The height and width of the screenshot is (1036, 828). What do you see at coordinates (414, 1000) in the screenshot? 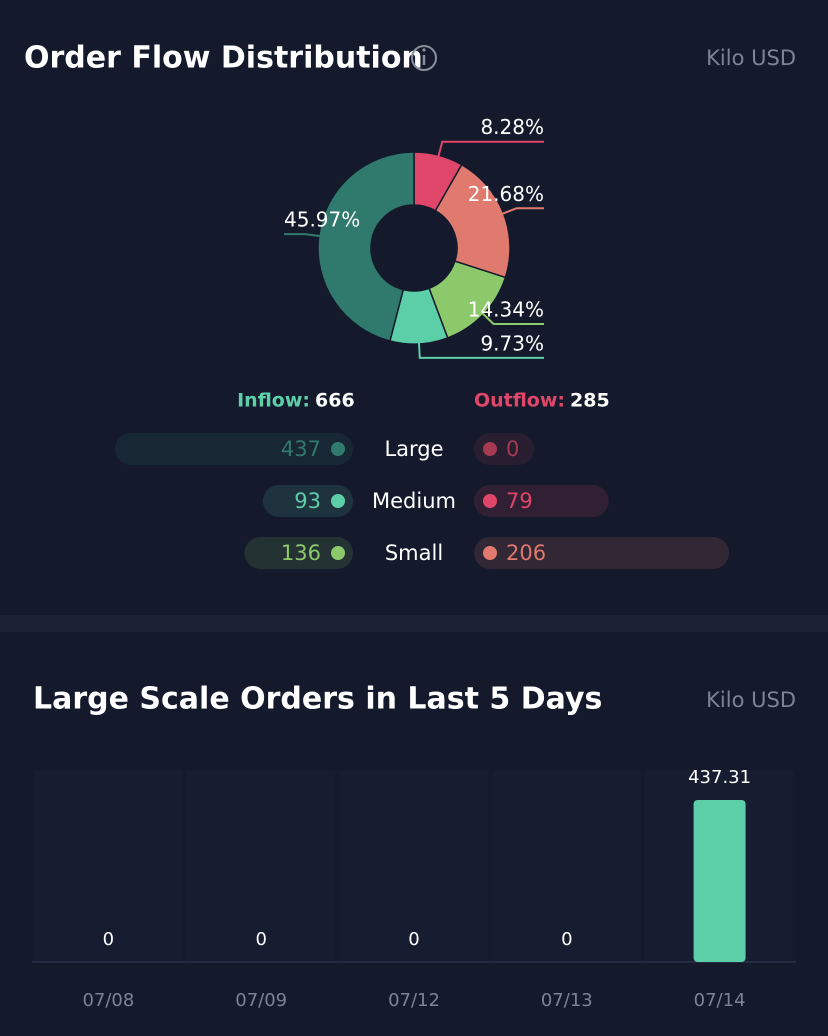
I see `x-tick-label: 07/12` at bounding box center [414, 1000].